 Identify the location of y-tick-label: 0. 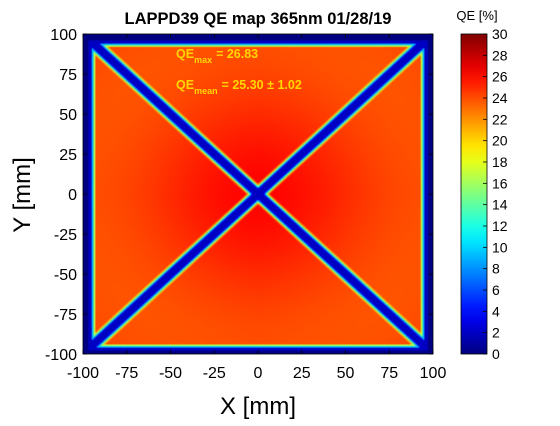
(72, 195).